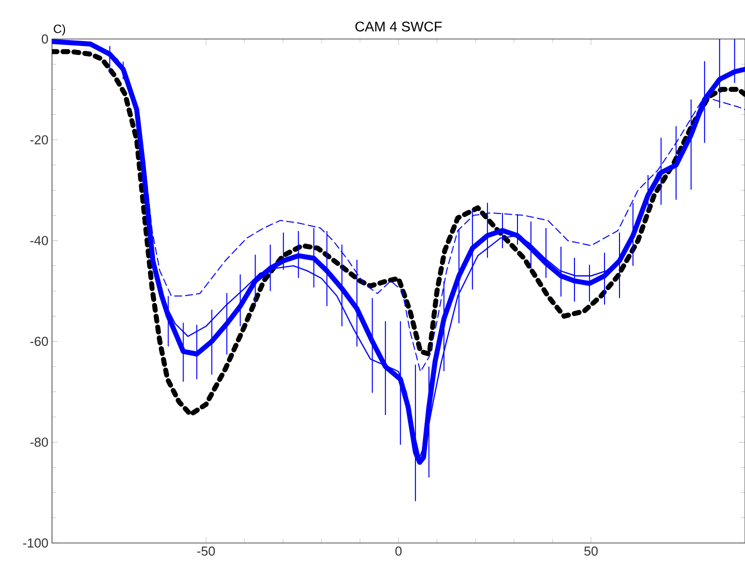 The height and width of the screenshot is (577, 745). Describe the element at coordinates (206, 551) in the screenshot. I see `x-tick-label: -50` at that location.